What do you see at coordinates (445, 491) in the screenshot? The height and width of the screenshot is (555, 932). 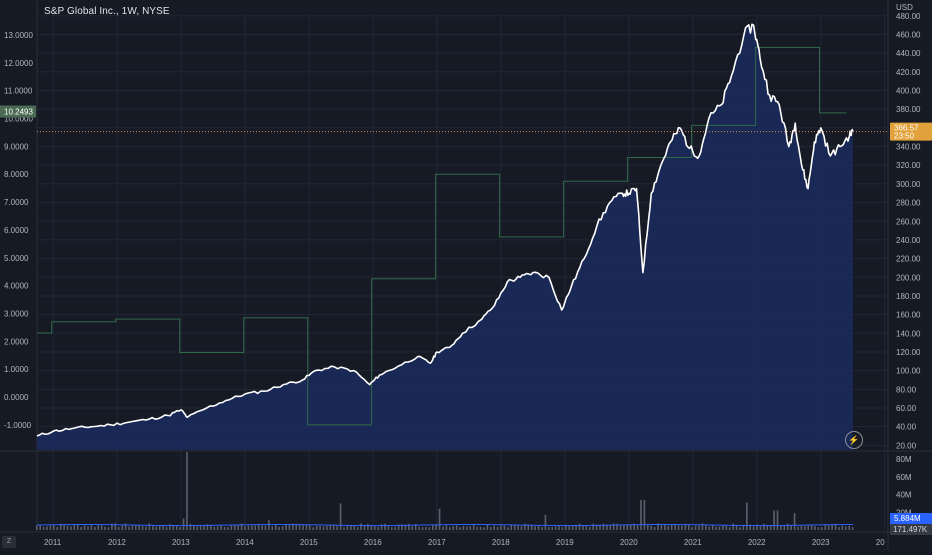 I see `volume-pane` at bounding box center [445, 491].